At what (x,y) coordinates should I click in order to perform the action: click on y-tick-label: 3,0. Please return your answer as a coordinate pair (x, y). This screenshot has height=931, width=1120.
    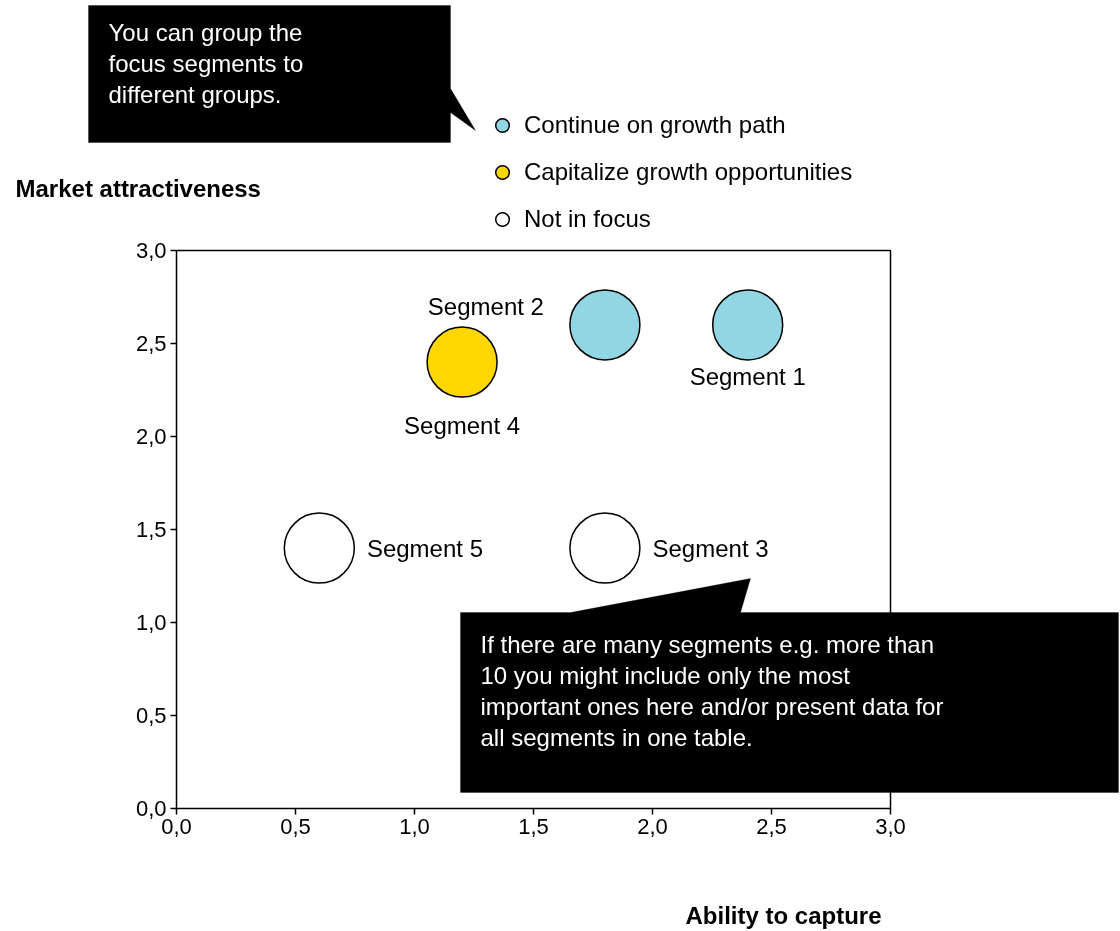
    Looking at the image, I should click on (151, 250).